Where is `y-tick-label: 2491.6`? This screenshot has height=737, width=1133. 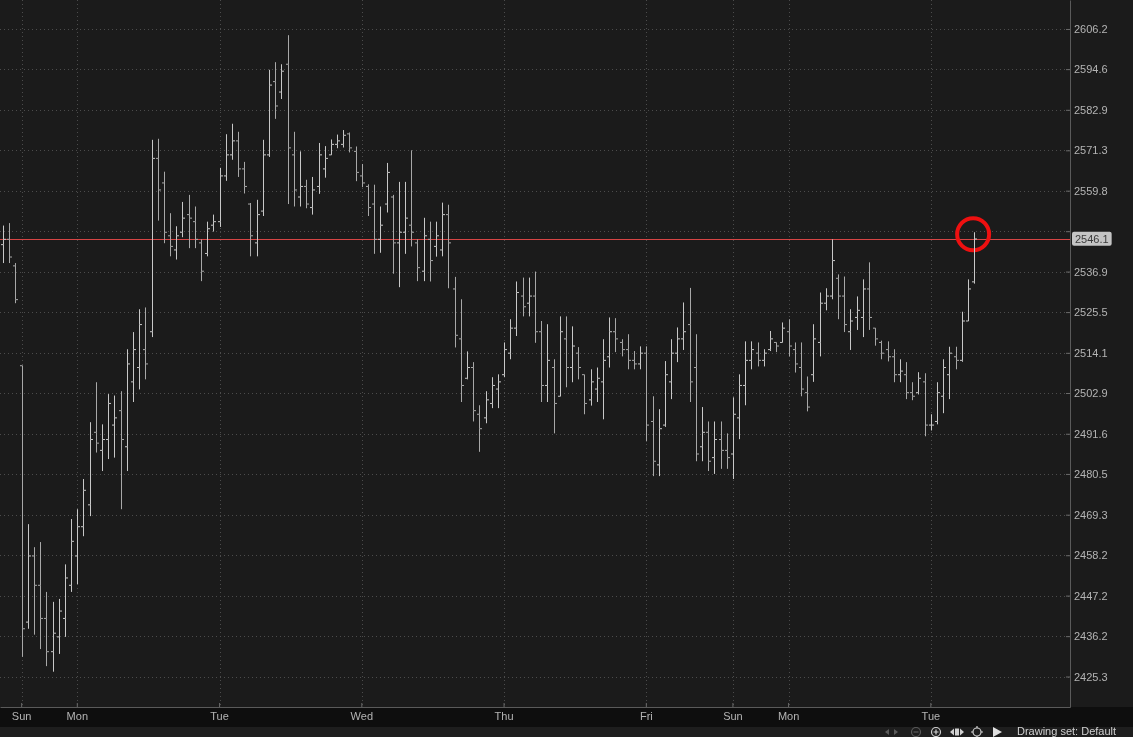
y-tick-label: 2491.6 is located at coordinates (1091, 433).